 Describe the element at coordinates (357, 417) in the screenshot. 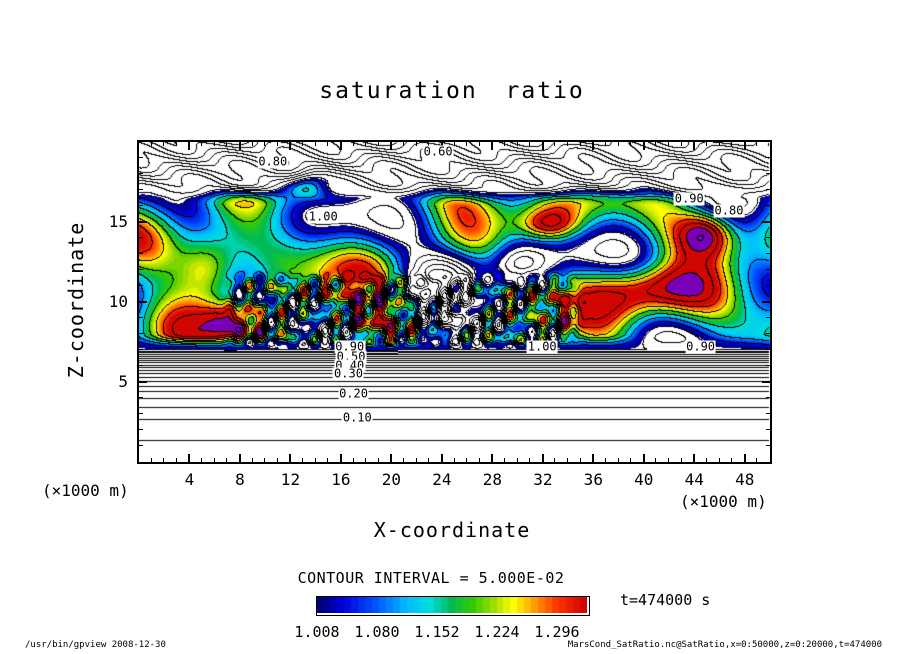

I see `contour-label: 0.10` at that location.